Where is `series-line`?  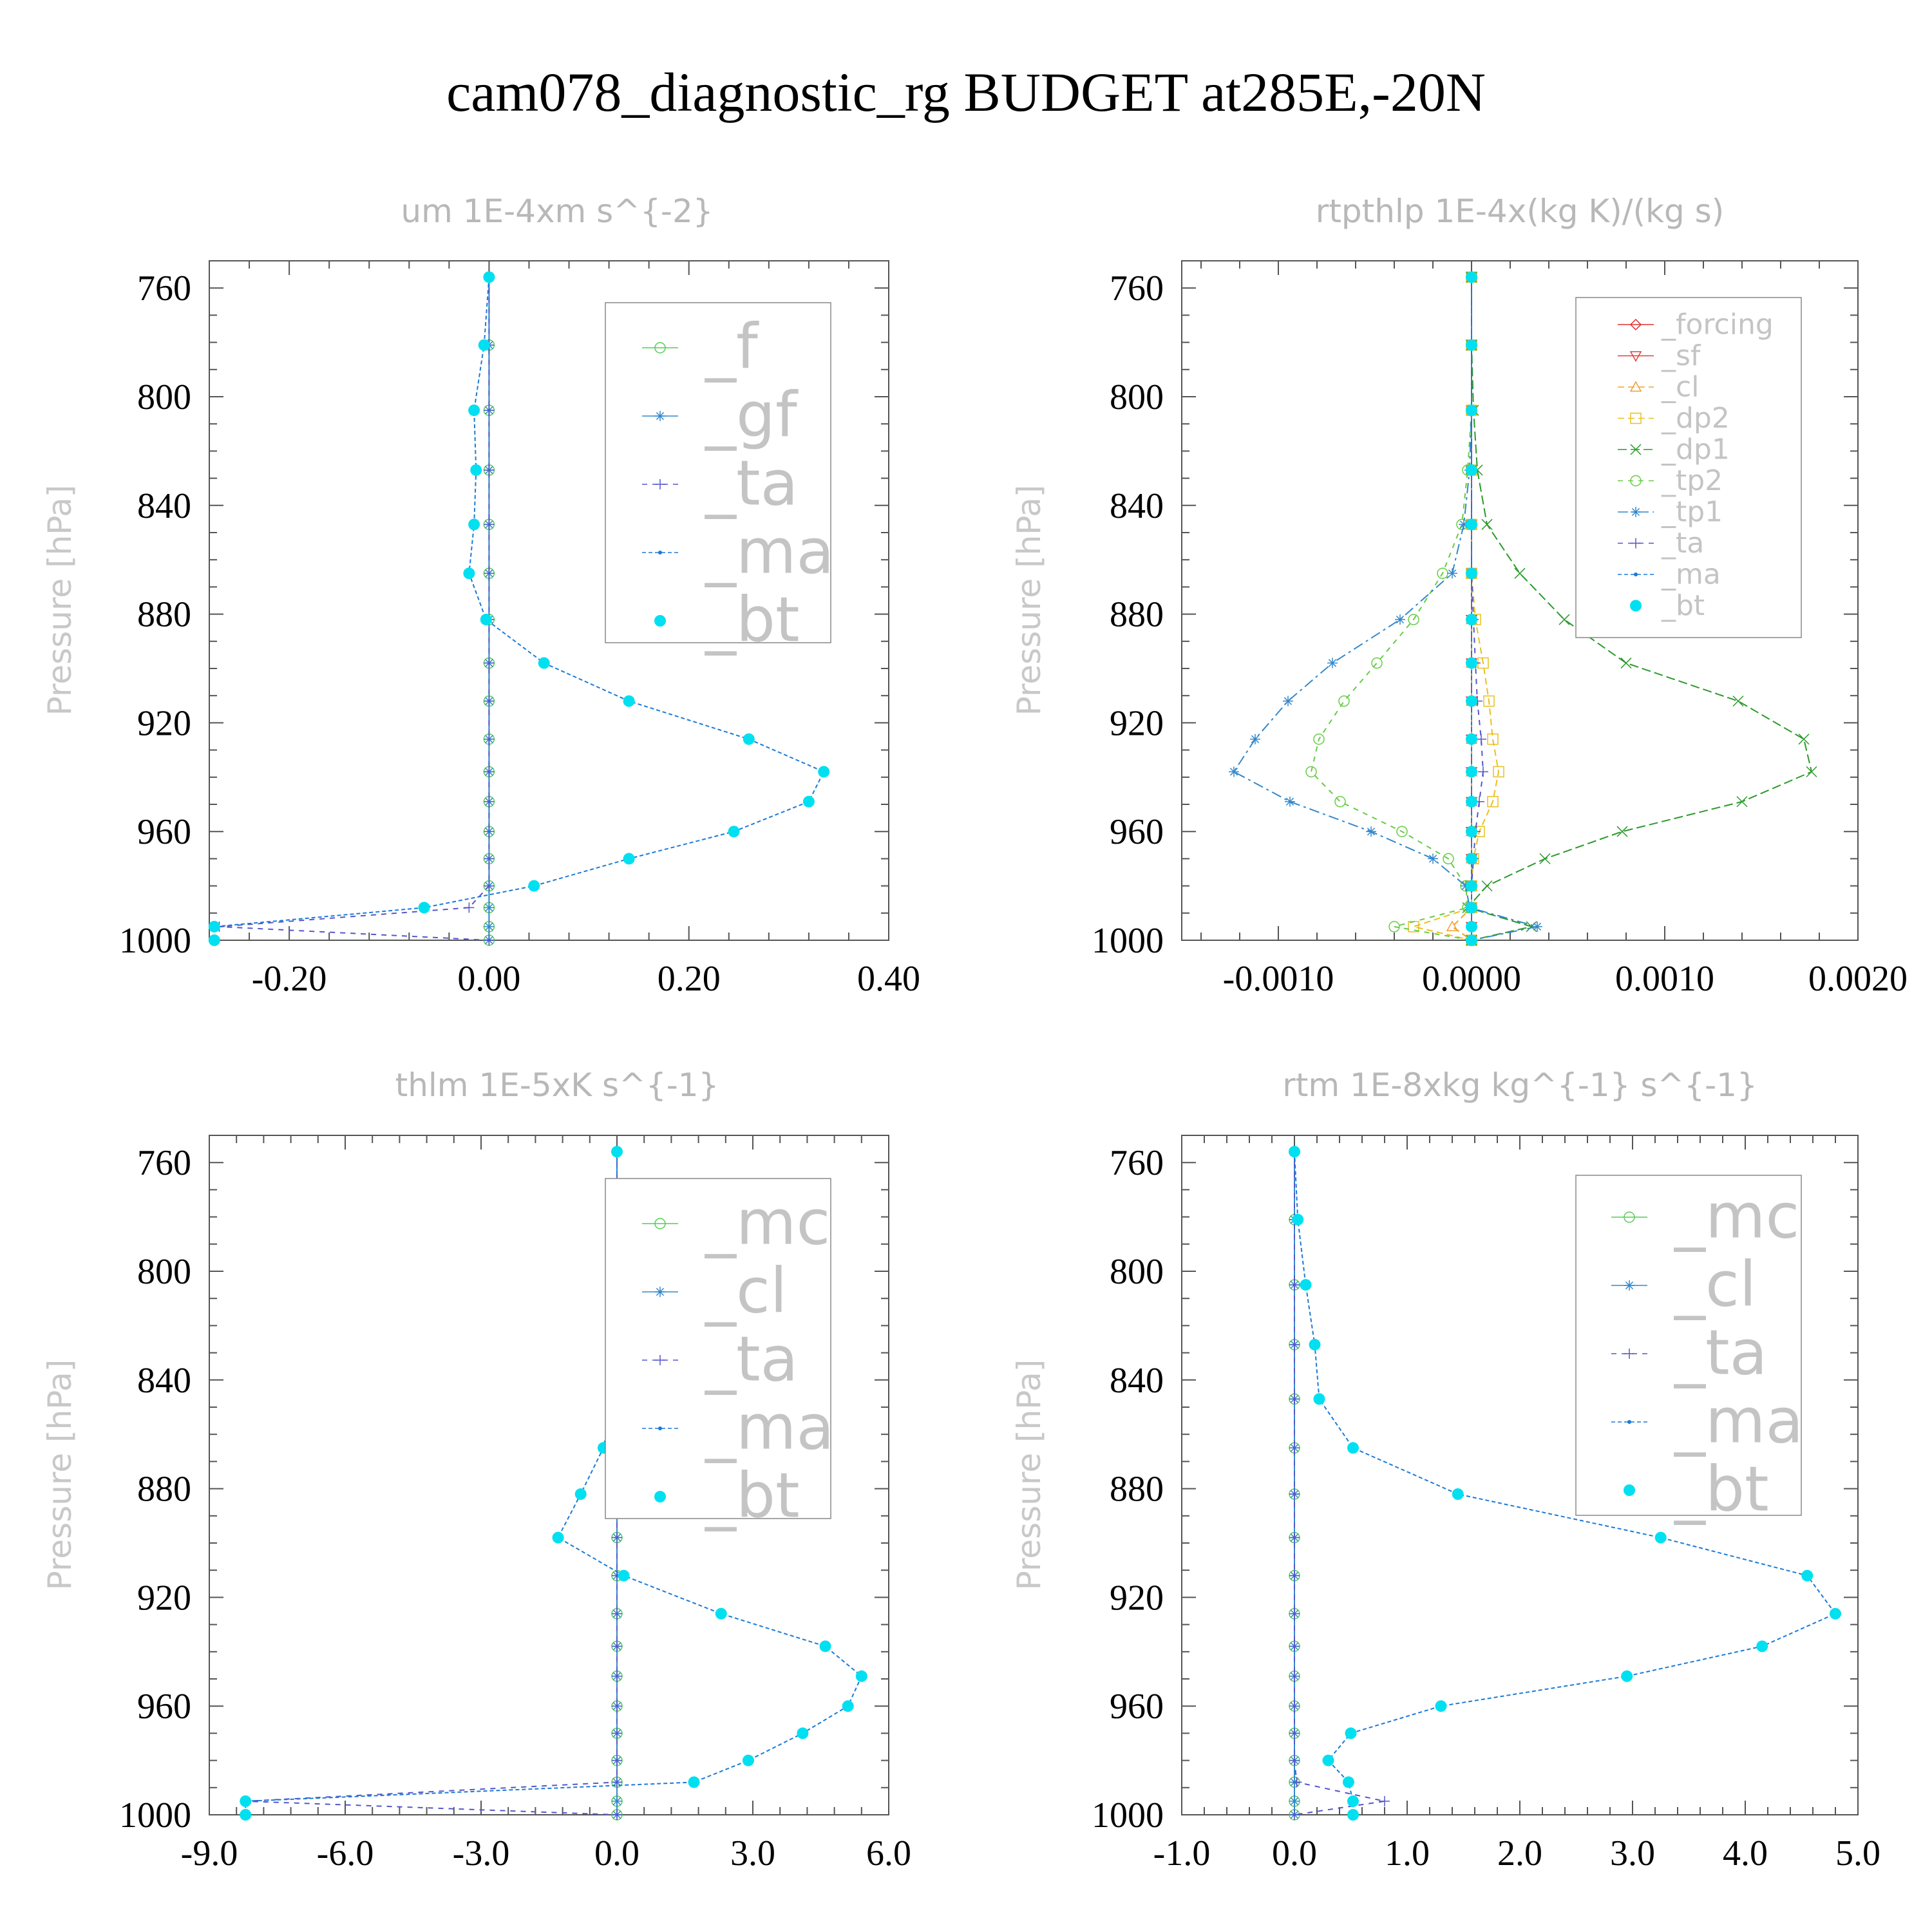
series-line is located at coordinates (1455, 609).